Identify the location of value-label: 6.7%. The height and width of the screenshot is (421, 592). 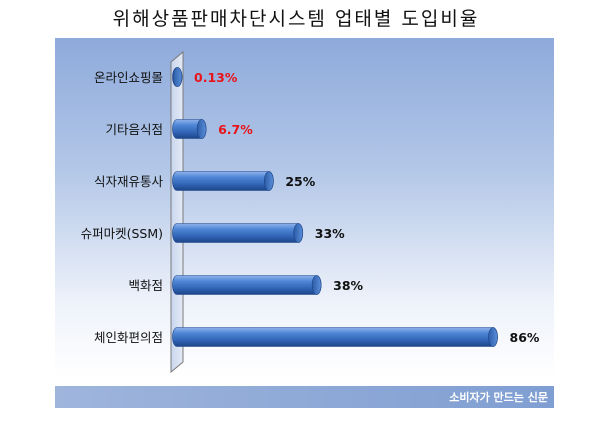
(235, 129).